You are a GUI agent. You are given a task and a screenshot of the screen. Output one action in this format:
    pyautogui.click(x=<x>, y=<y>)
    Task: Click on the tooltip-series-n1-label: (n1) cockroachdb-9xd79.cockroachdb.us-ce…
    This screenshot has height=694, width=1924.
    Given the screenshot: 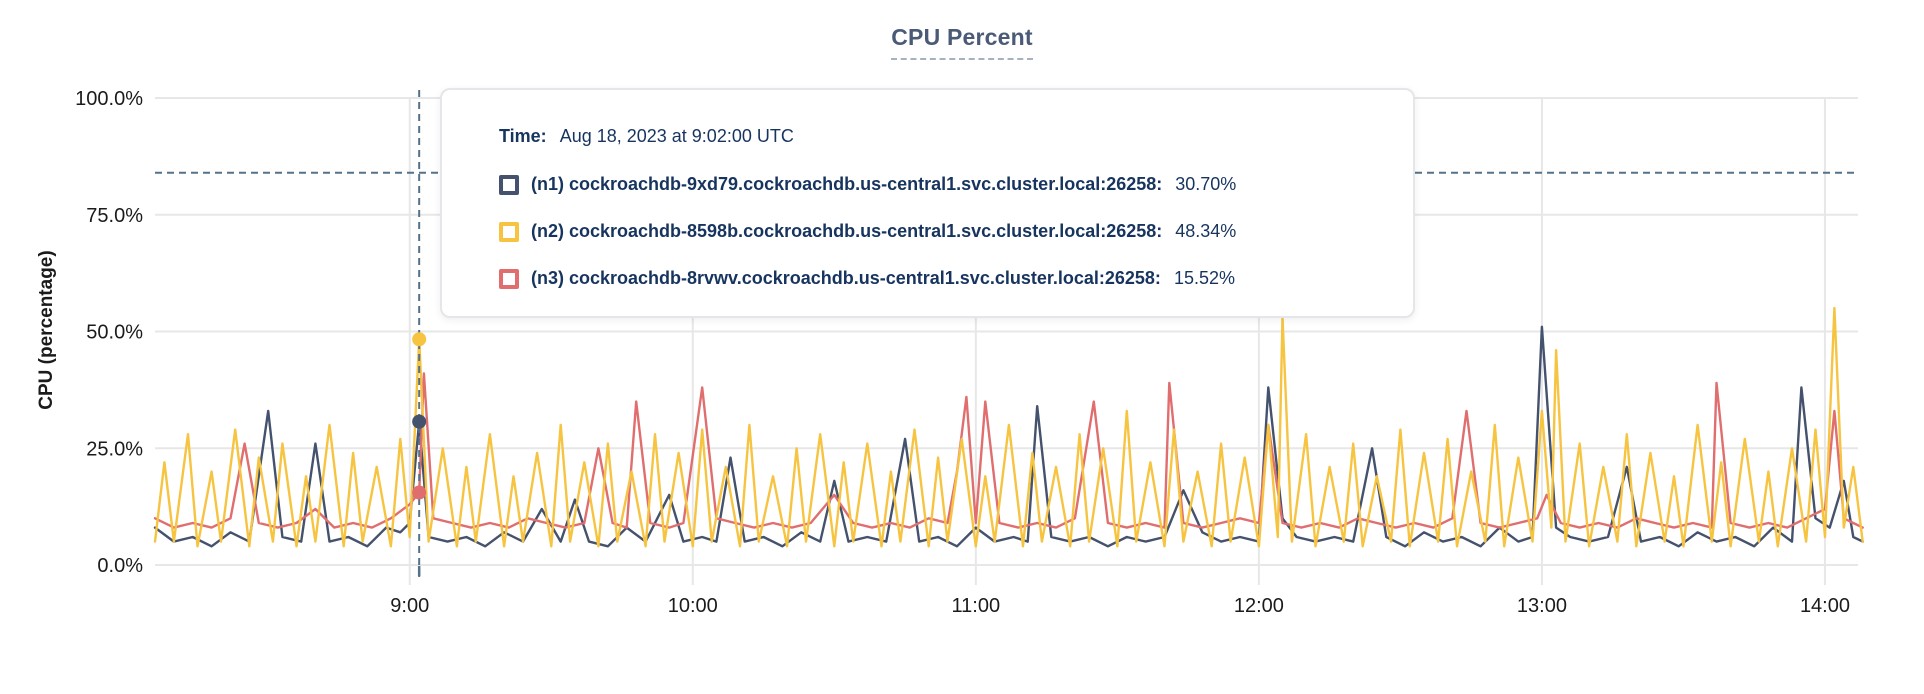 What is the action you would take?
    pyautogui.click(x=847, y=184)
    